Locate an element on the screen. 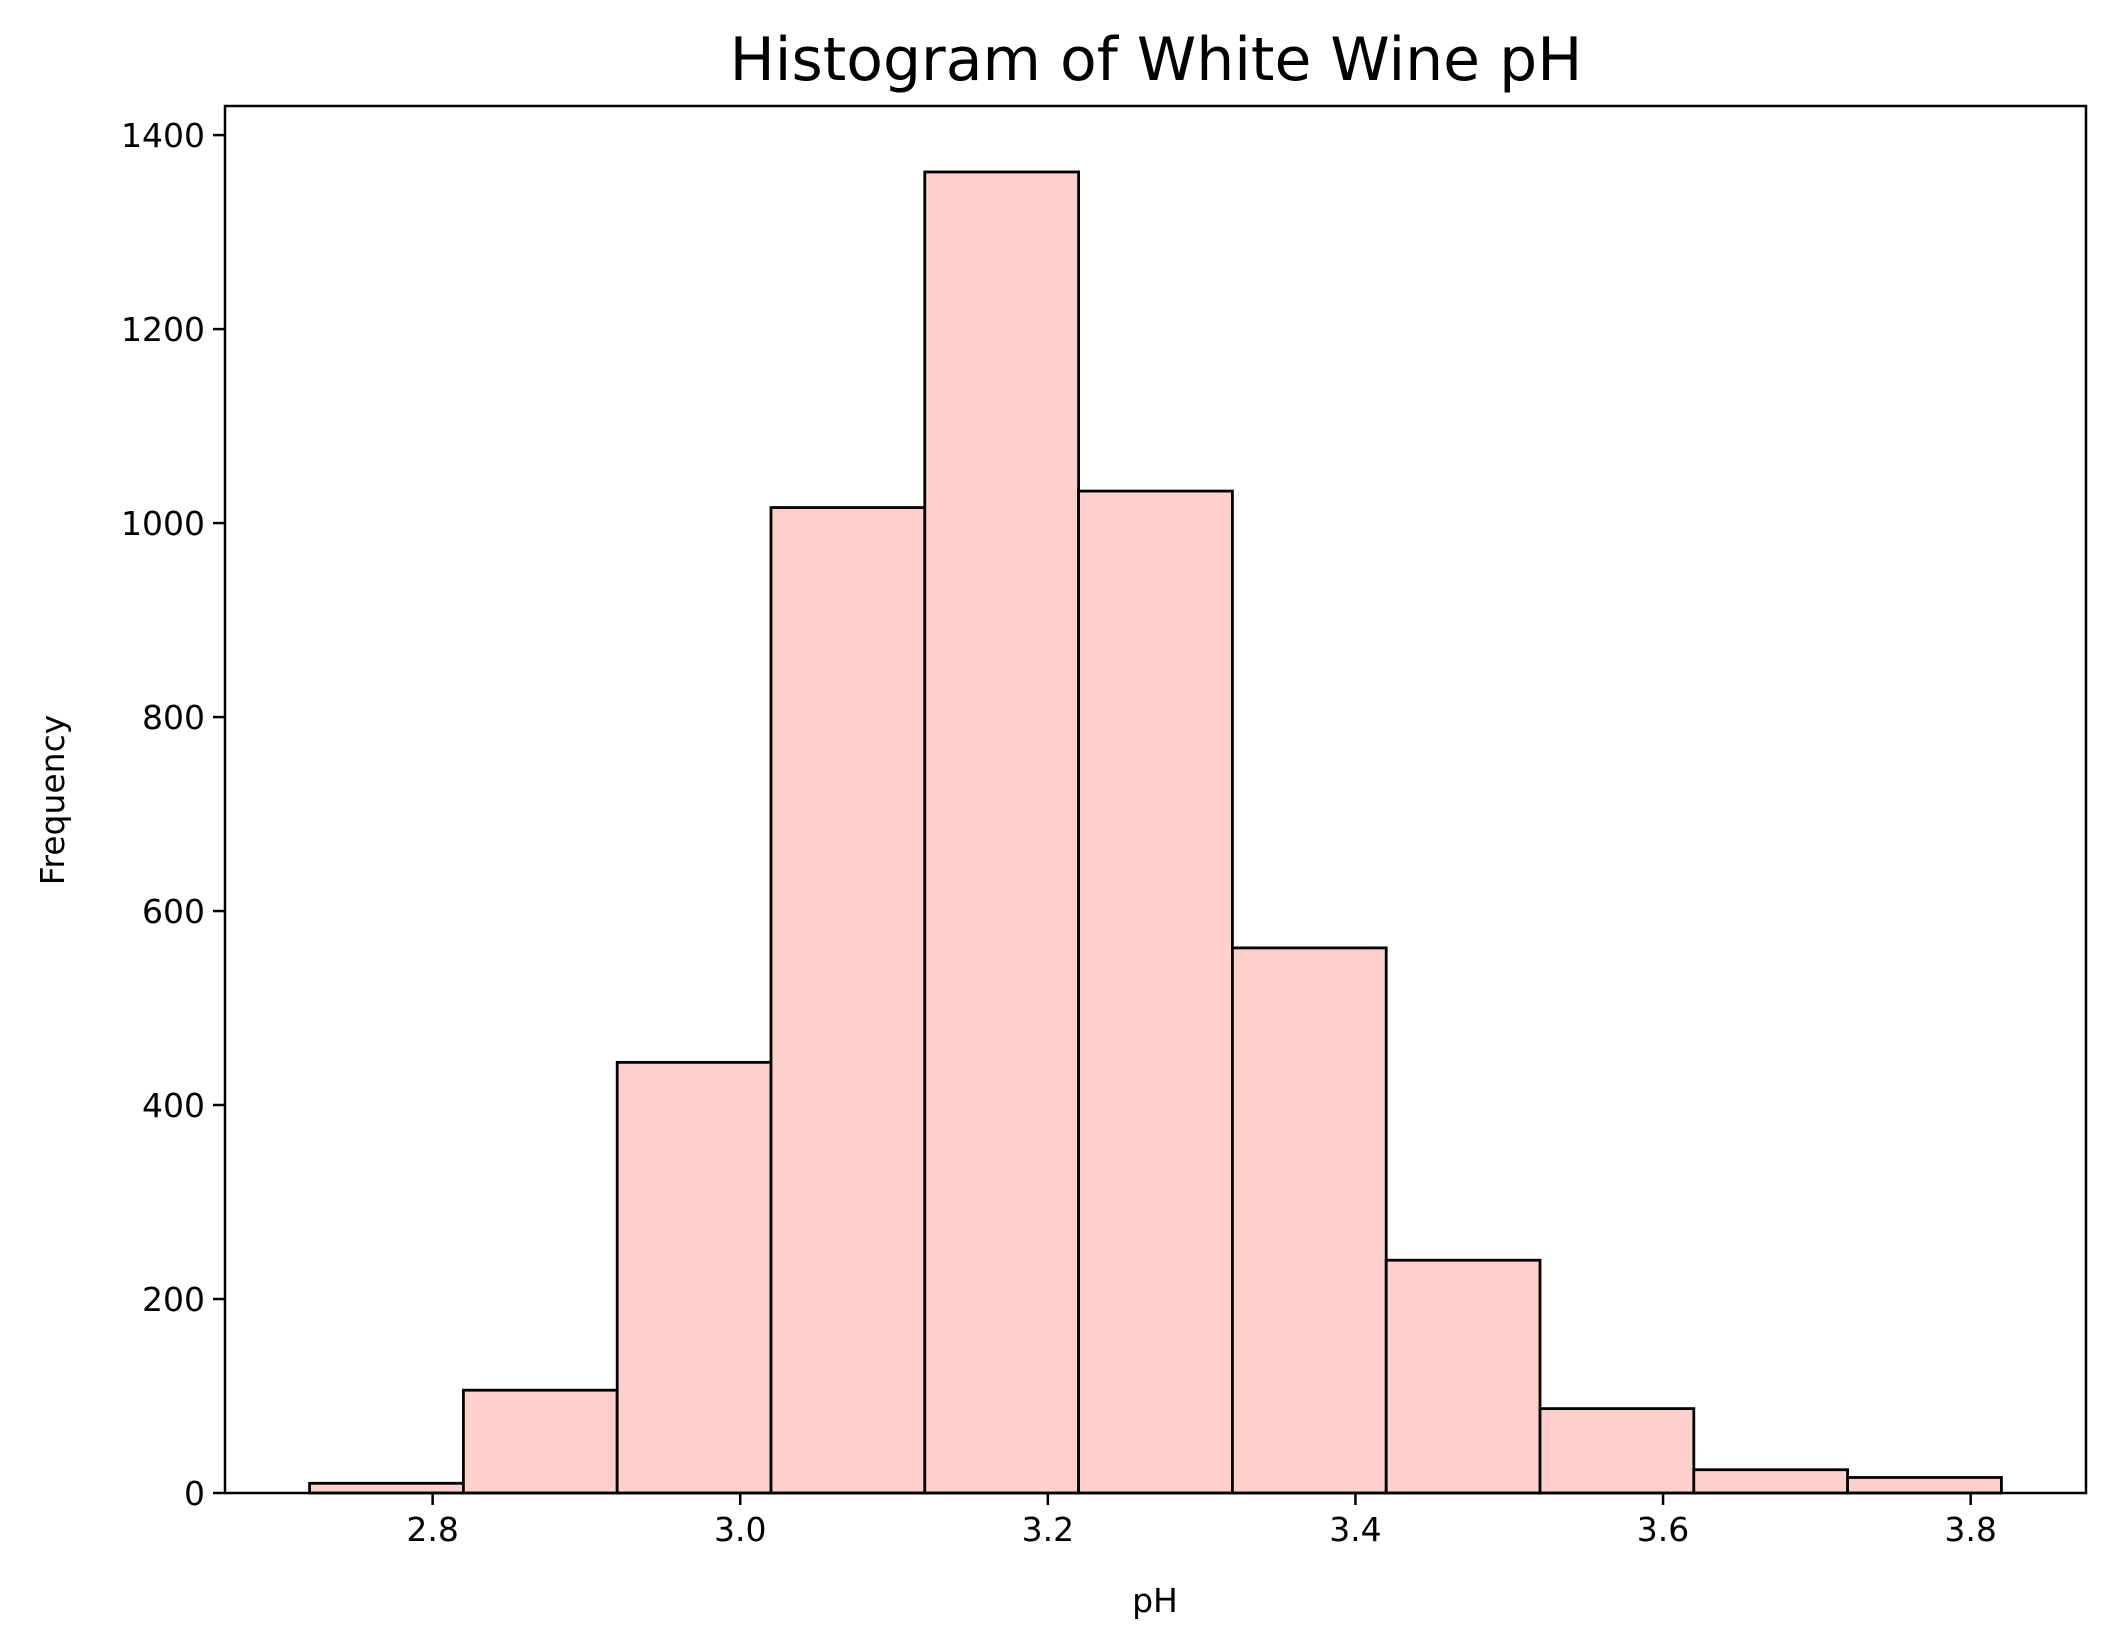  y-tick-label: 200 is located at coordinates (173, 1299).